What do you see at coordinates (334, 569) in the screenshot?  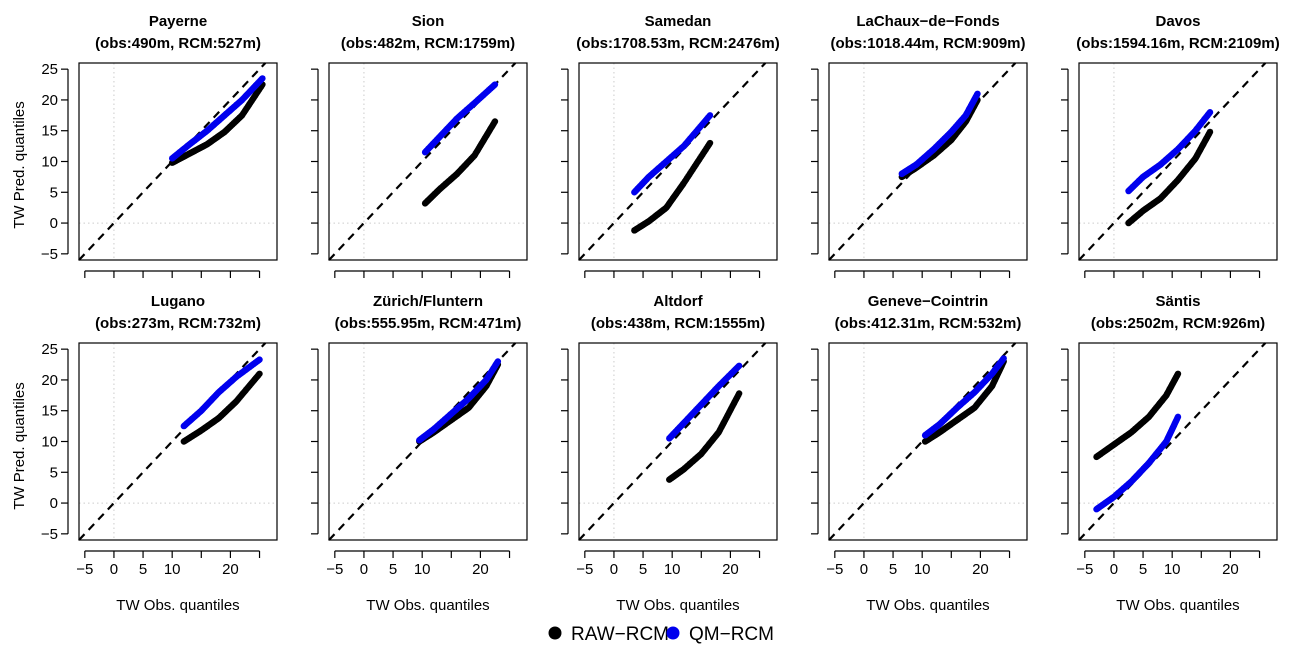 I see `x-tick-label: −5` at bounding box center [334, 569].